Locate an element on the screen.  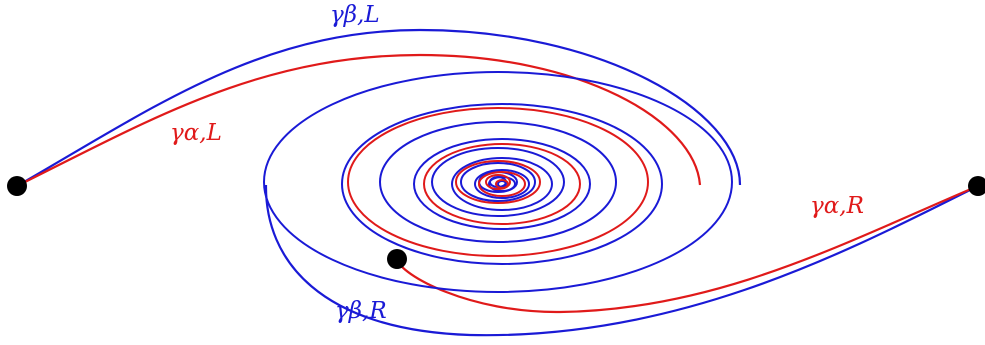
endpoint-center is located at coordinates (397, 259).